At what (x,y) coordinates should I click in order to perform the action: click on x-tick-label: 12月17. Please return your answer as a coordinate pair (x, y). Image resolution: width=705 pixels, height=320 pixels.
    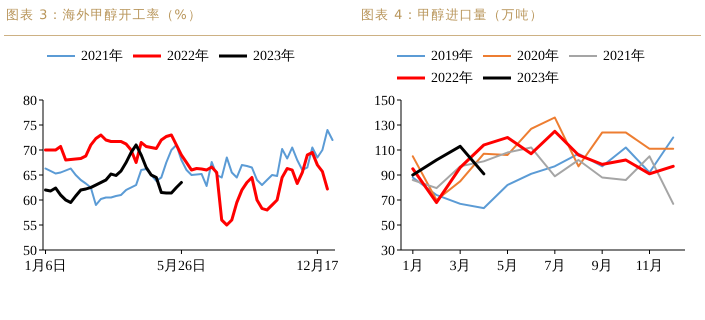
    Looking at the image, I should click on (317, 266).